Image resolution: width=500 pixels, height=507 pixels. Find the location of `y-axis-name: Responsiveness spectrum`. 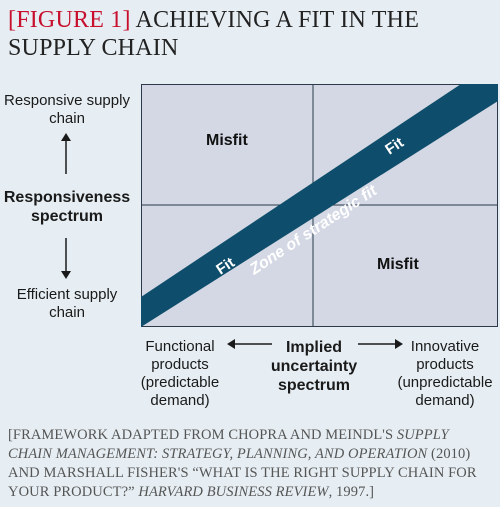

y-axis-name: Responsiveness spectrum is located at coordinates (67, 207).